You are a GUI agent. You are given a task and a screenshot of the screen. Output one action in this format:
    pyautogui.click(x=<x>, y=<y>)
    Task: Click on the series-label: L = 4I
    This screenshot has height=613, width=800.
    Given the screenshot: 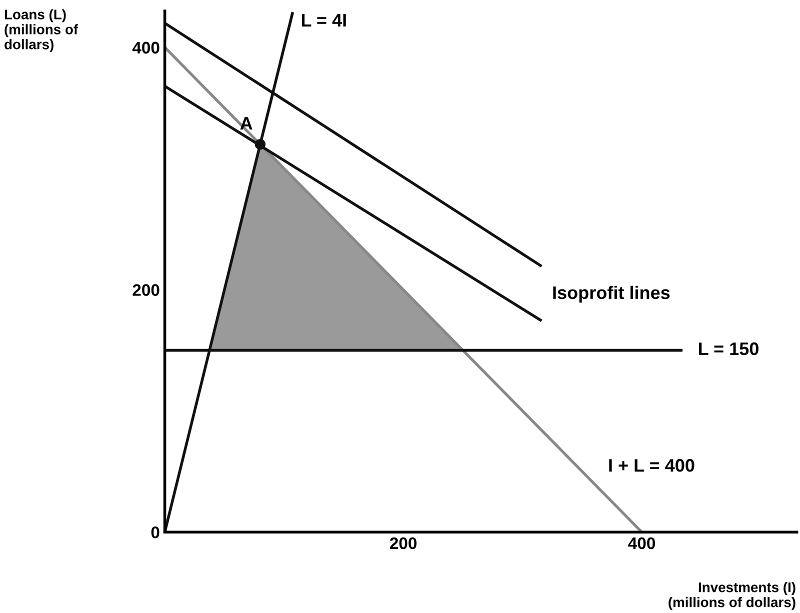 What is the action you would take?
    pyautogui.click(x=324, y=20)
    